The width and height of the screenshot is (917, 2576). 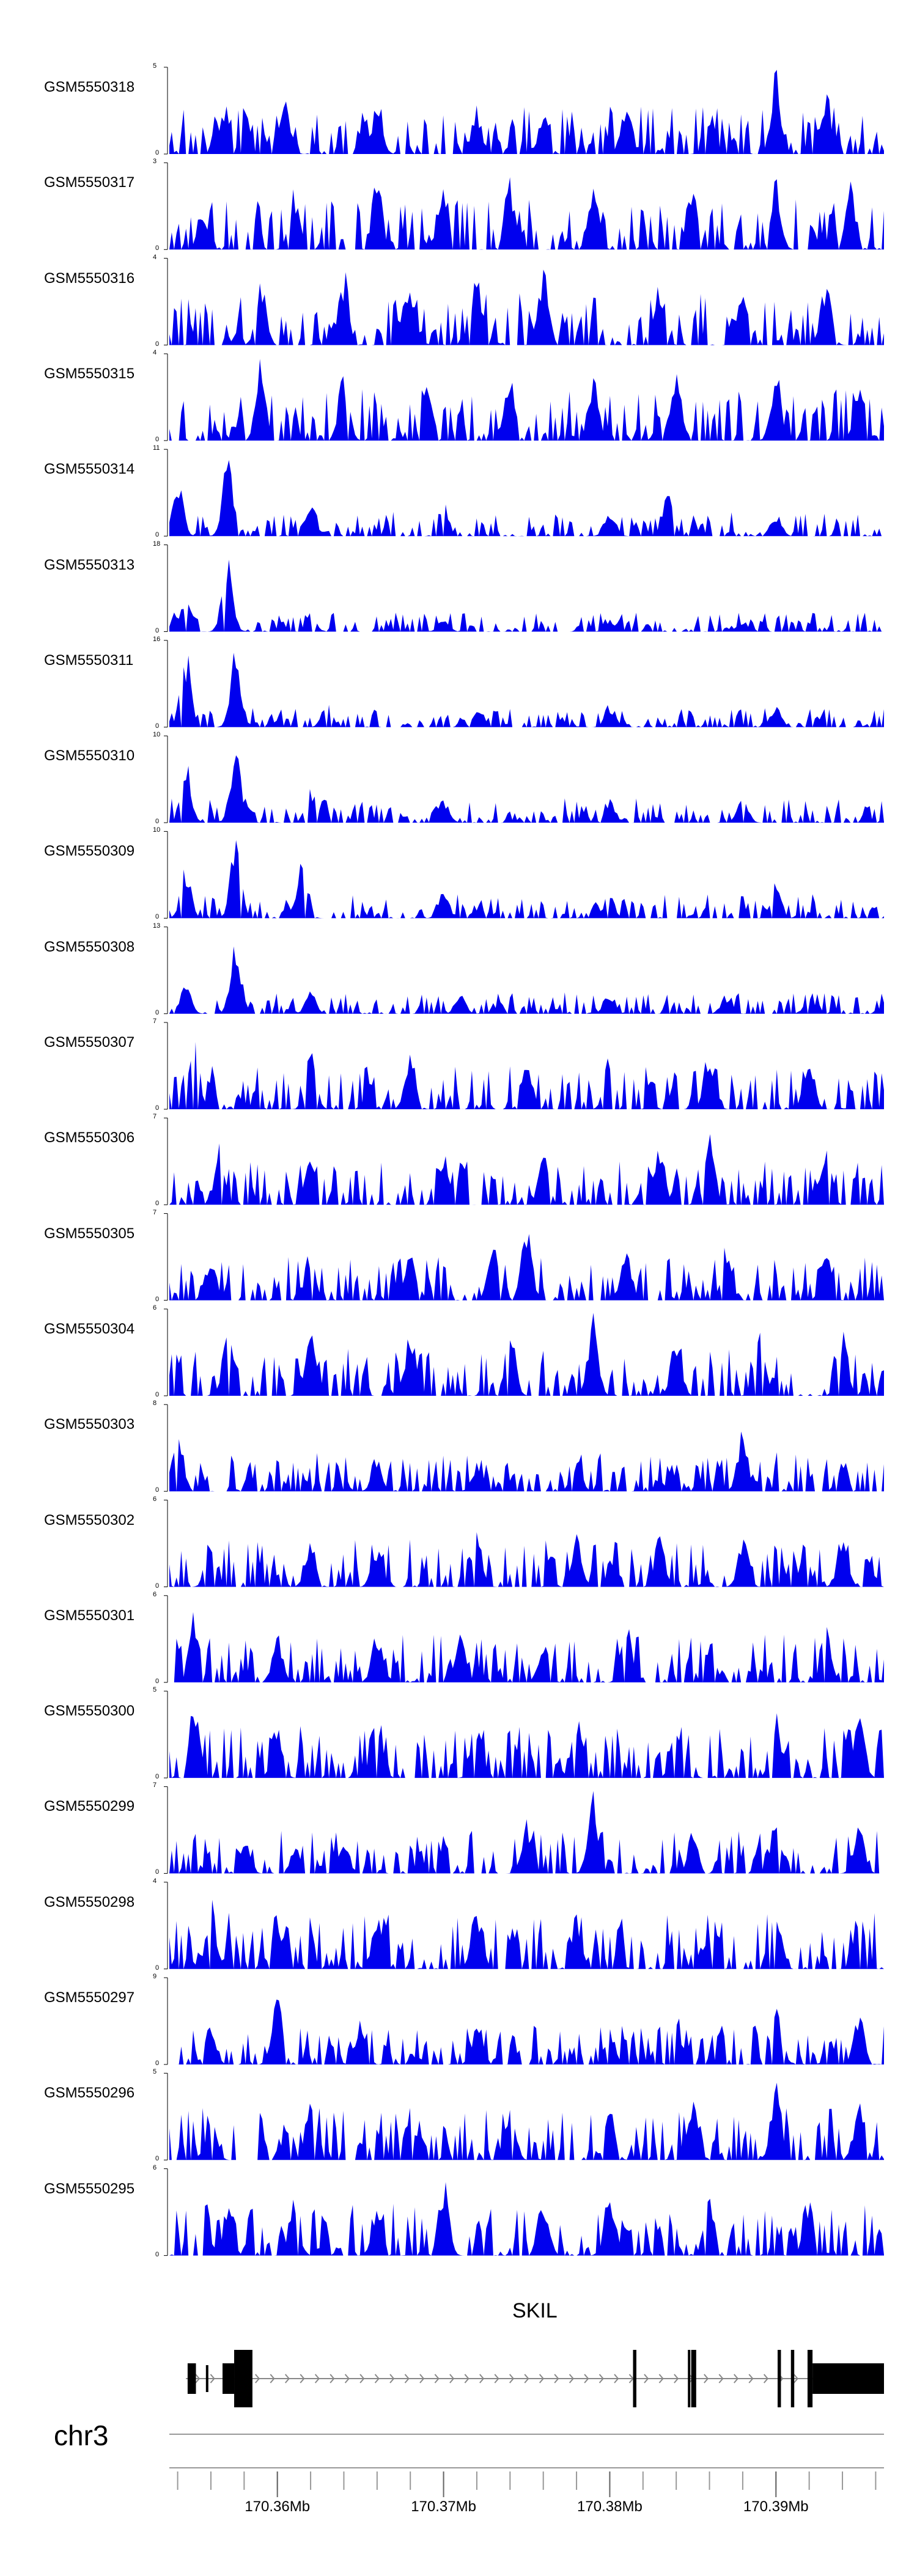 I want to click on gene-model, so click(x=535, y=2378).